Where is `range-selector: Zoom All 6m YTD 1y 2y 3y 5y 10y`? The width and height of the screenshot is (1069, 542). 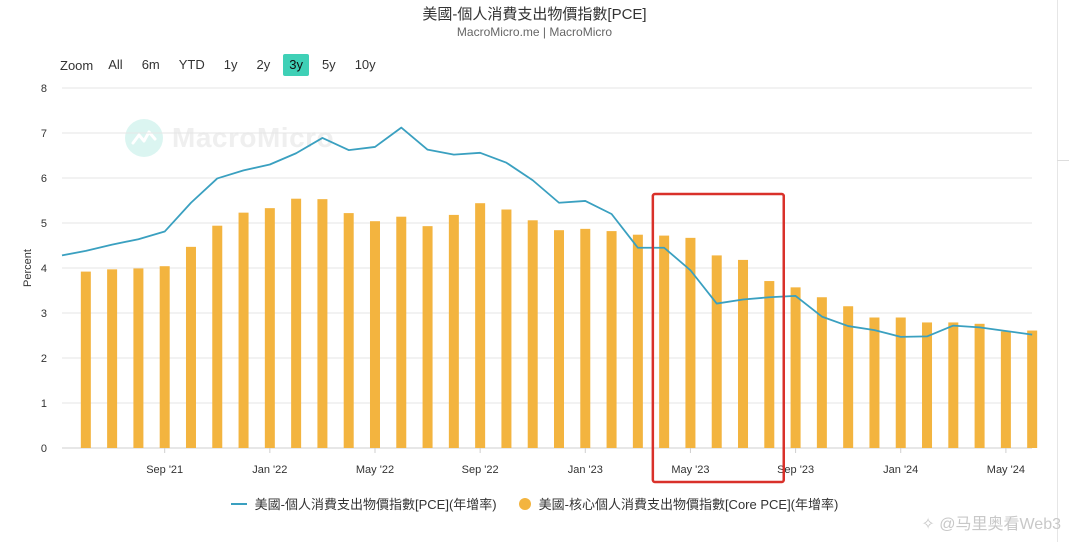 range-selector: Zoom All 6m YTD 1y 2y 3y 5y 10y is located at coordinates (224, 65).